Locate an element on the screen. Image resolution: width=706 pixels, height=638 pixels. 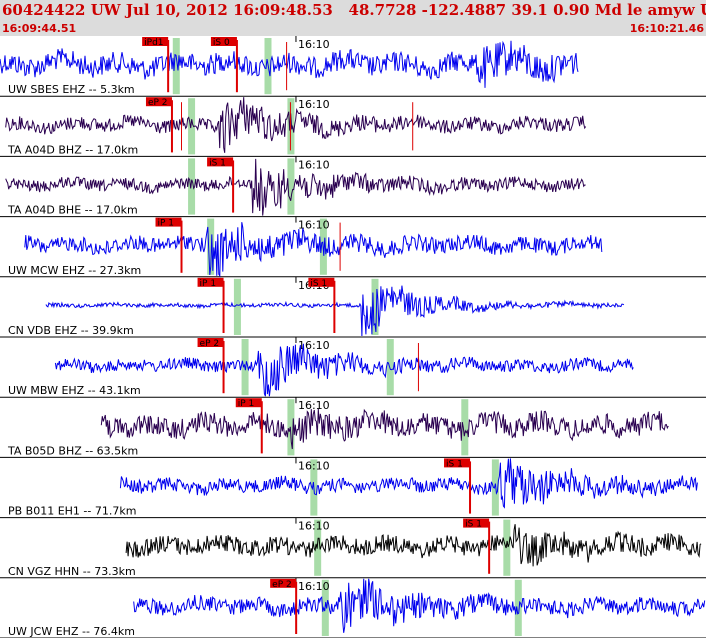
trace-row: 16:10 iS 1 TA A04D BHE -- 17.0km is located at coordinates (353, 187).